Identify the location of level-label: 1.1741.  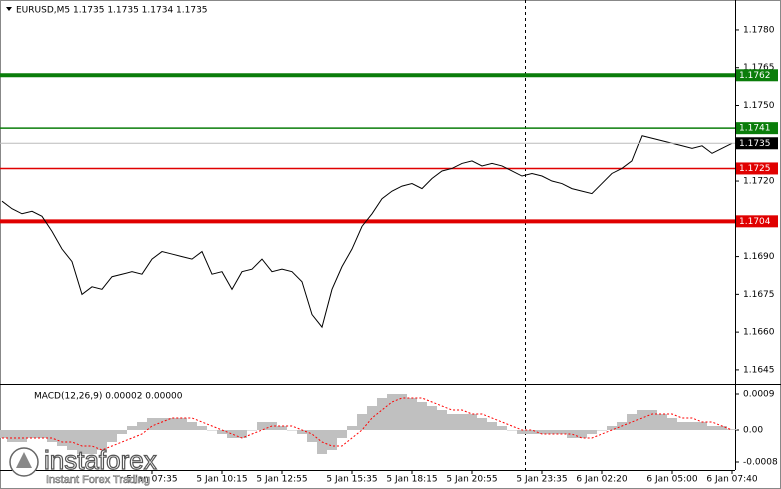
(755, 129).